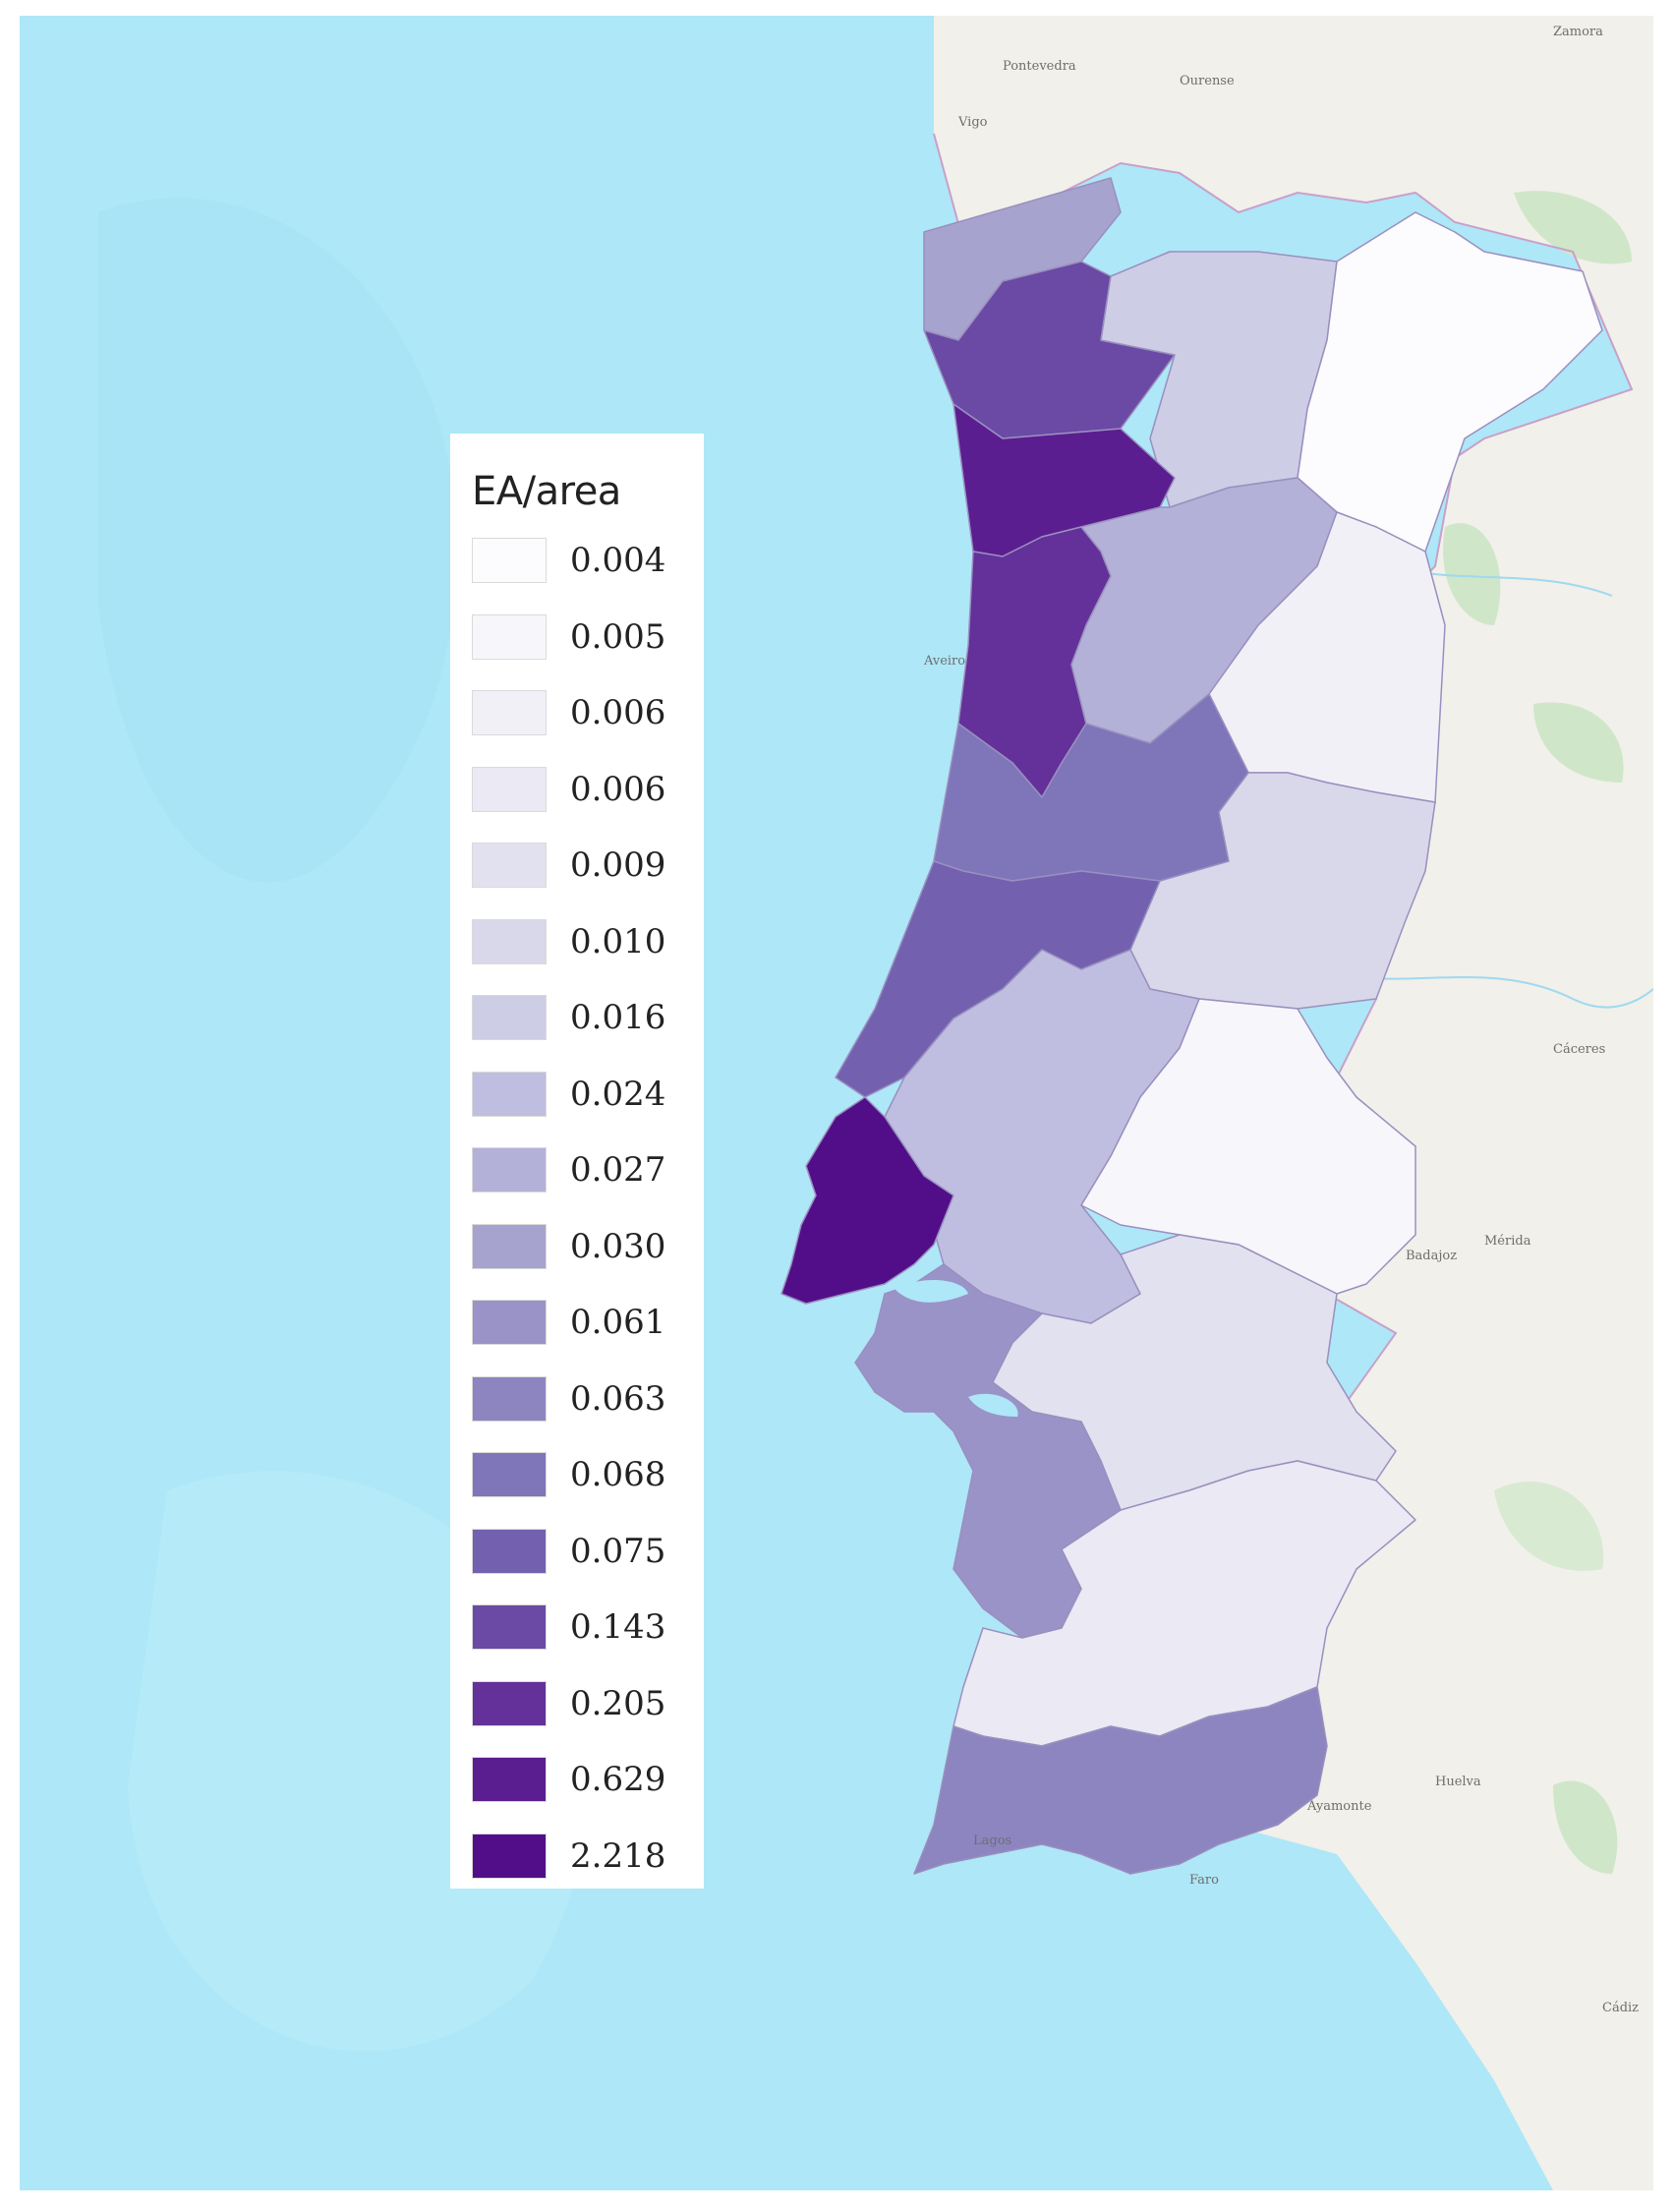 Image resolution: width=1674 pixels, height=2212 pixels. I want to click on sea-shade, so click(277, 541).